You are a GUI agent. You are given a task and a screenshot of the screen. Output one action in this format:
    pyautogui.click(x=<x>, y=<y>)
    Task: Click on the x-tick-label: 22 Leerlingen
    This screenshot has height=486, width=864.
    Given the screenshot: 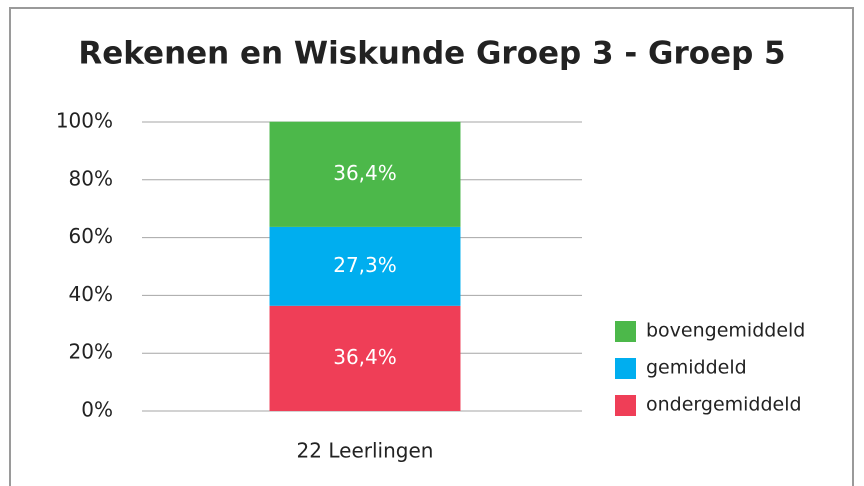 What is the action you would take?
    pyautogui.click(x=365, y=451)
    